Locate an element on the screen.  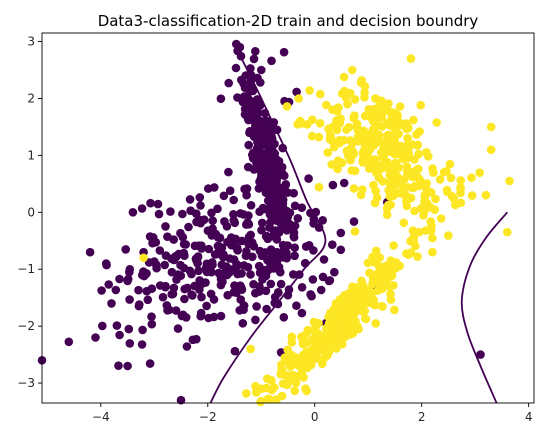
y-tick-label: −1 is located at coordinates (26, 269).